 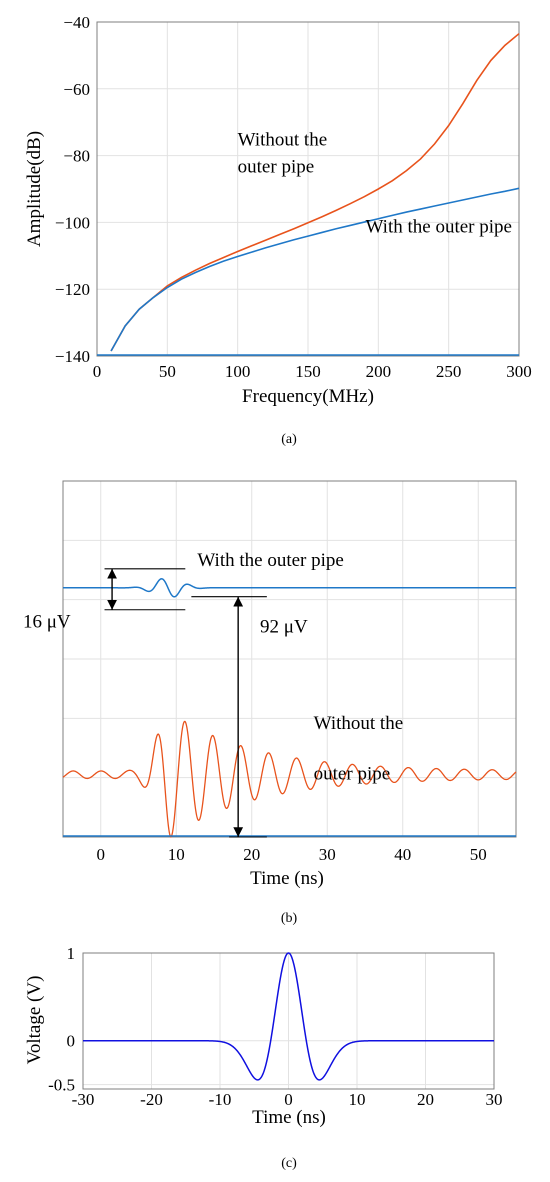 I want to click on y-tick-label: -0.5, so click(x=61, y=1085).